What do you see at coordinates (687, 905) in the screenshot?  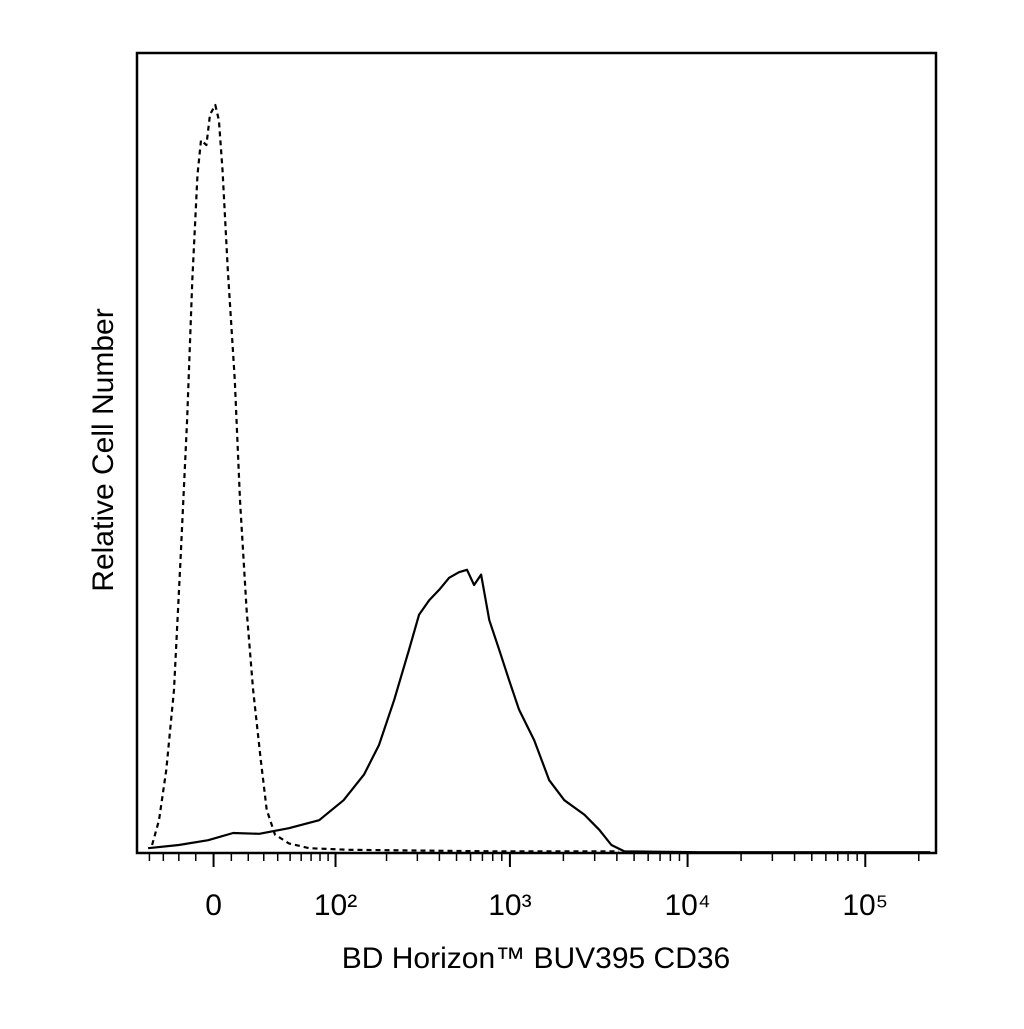 I see `x-tick-label: 10⁴` at bounding box center [687, 905].